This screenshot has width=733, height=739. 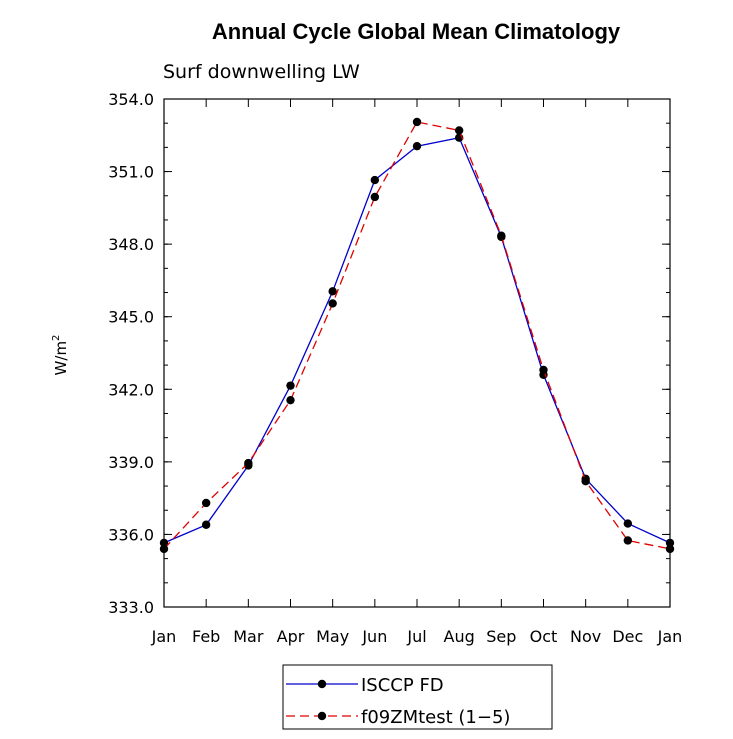 I want to click on y-tick-label: 339.0, so click(x=131, y=462).